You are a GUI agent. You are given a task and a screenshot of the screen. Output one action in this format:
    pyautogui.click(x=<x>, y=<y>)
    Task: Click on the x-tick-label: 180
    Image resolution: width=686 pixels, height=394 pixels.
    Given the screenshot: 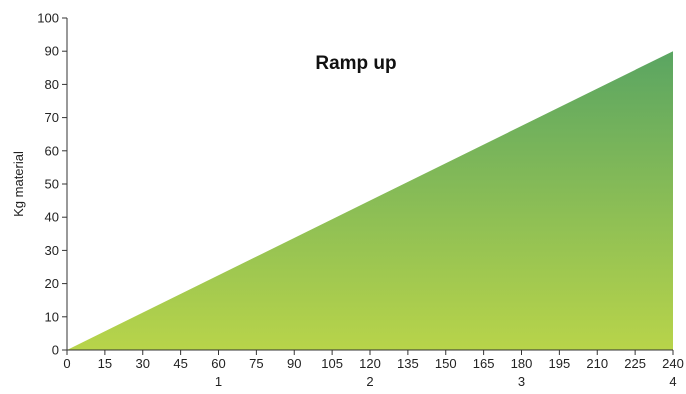 What is the action you would take?
    pyautogui.click(x=522, y=363)
    